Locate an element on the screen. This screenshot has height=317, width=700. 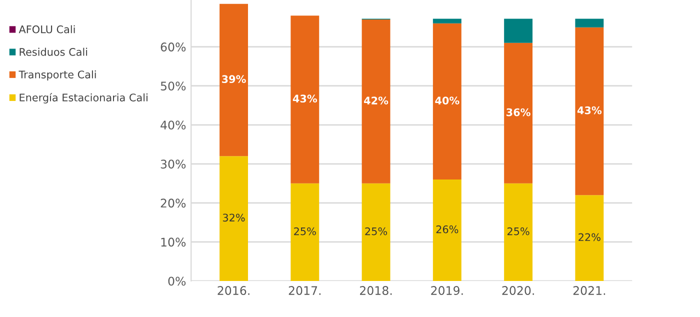
data-label: 36% is located at coordinates (518, 112).